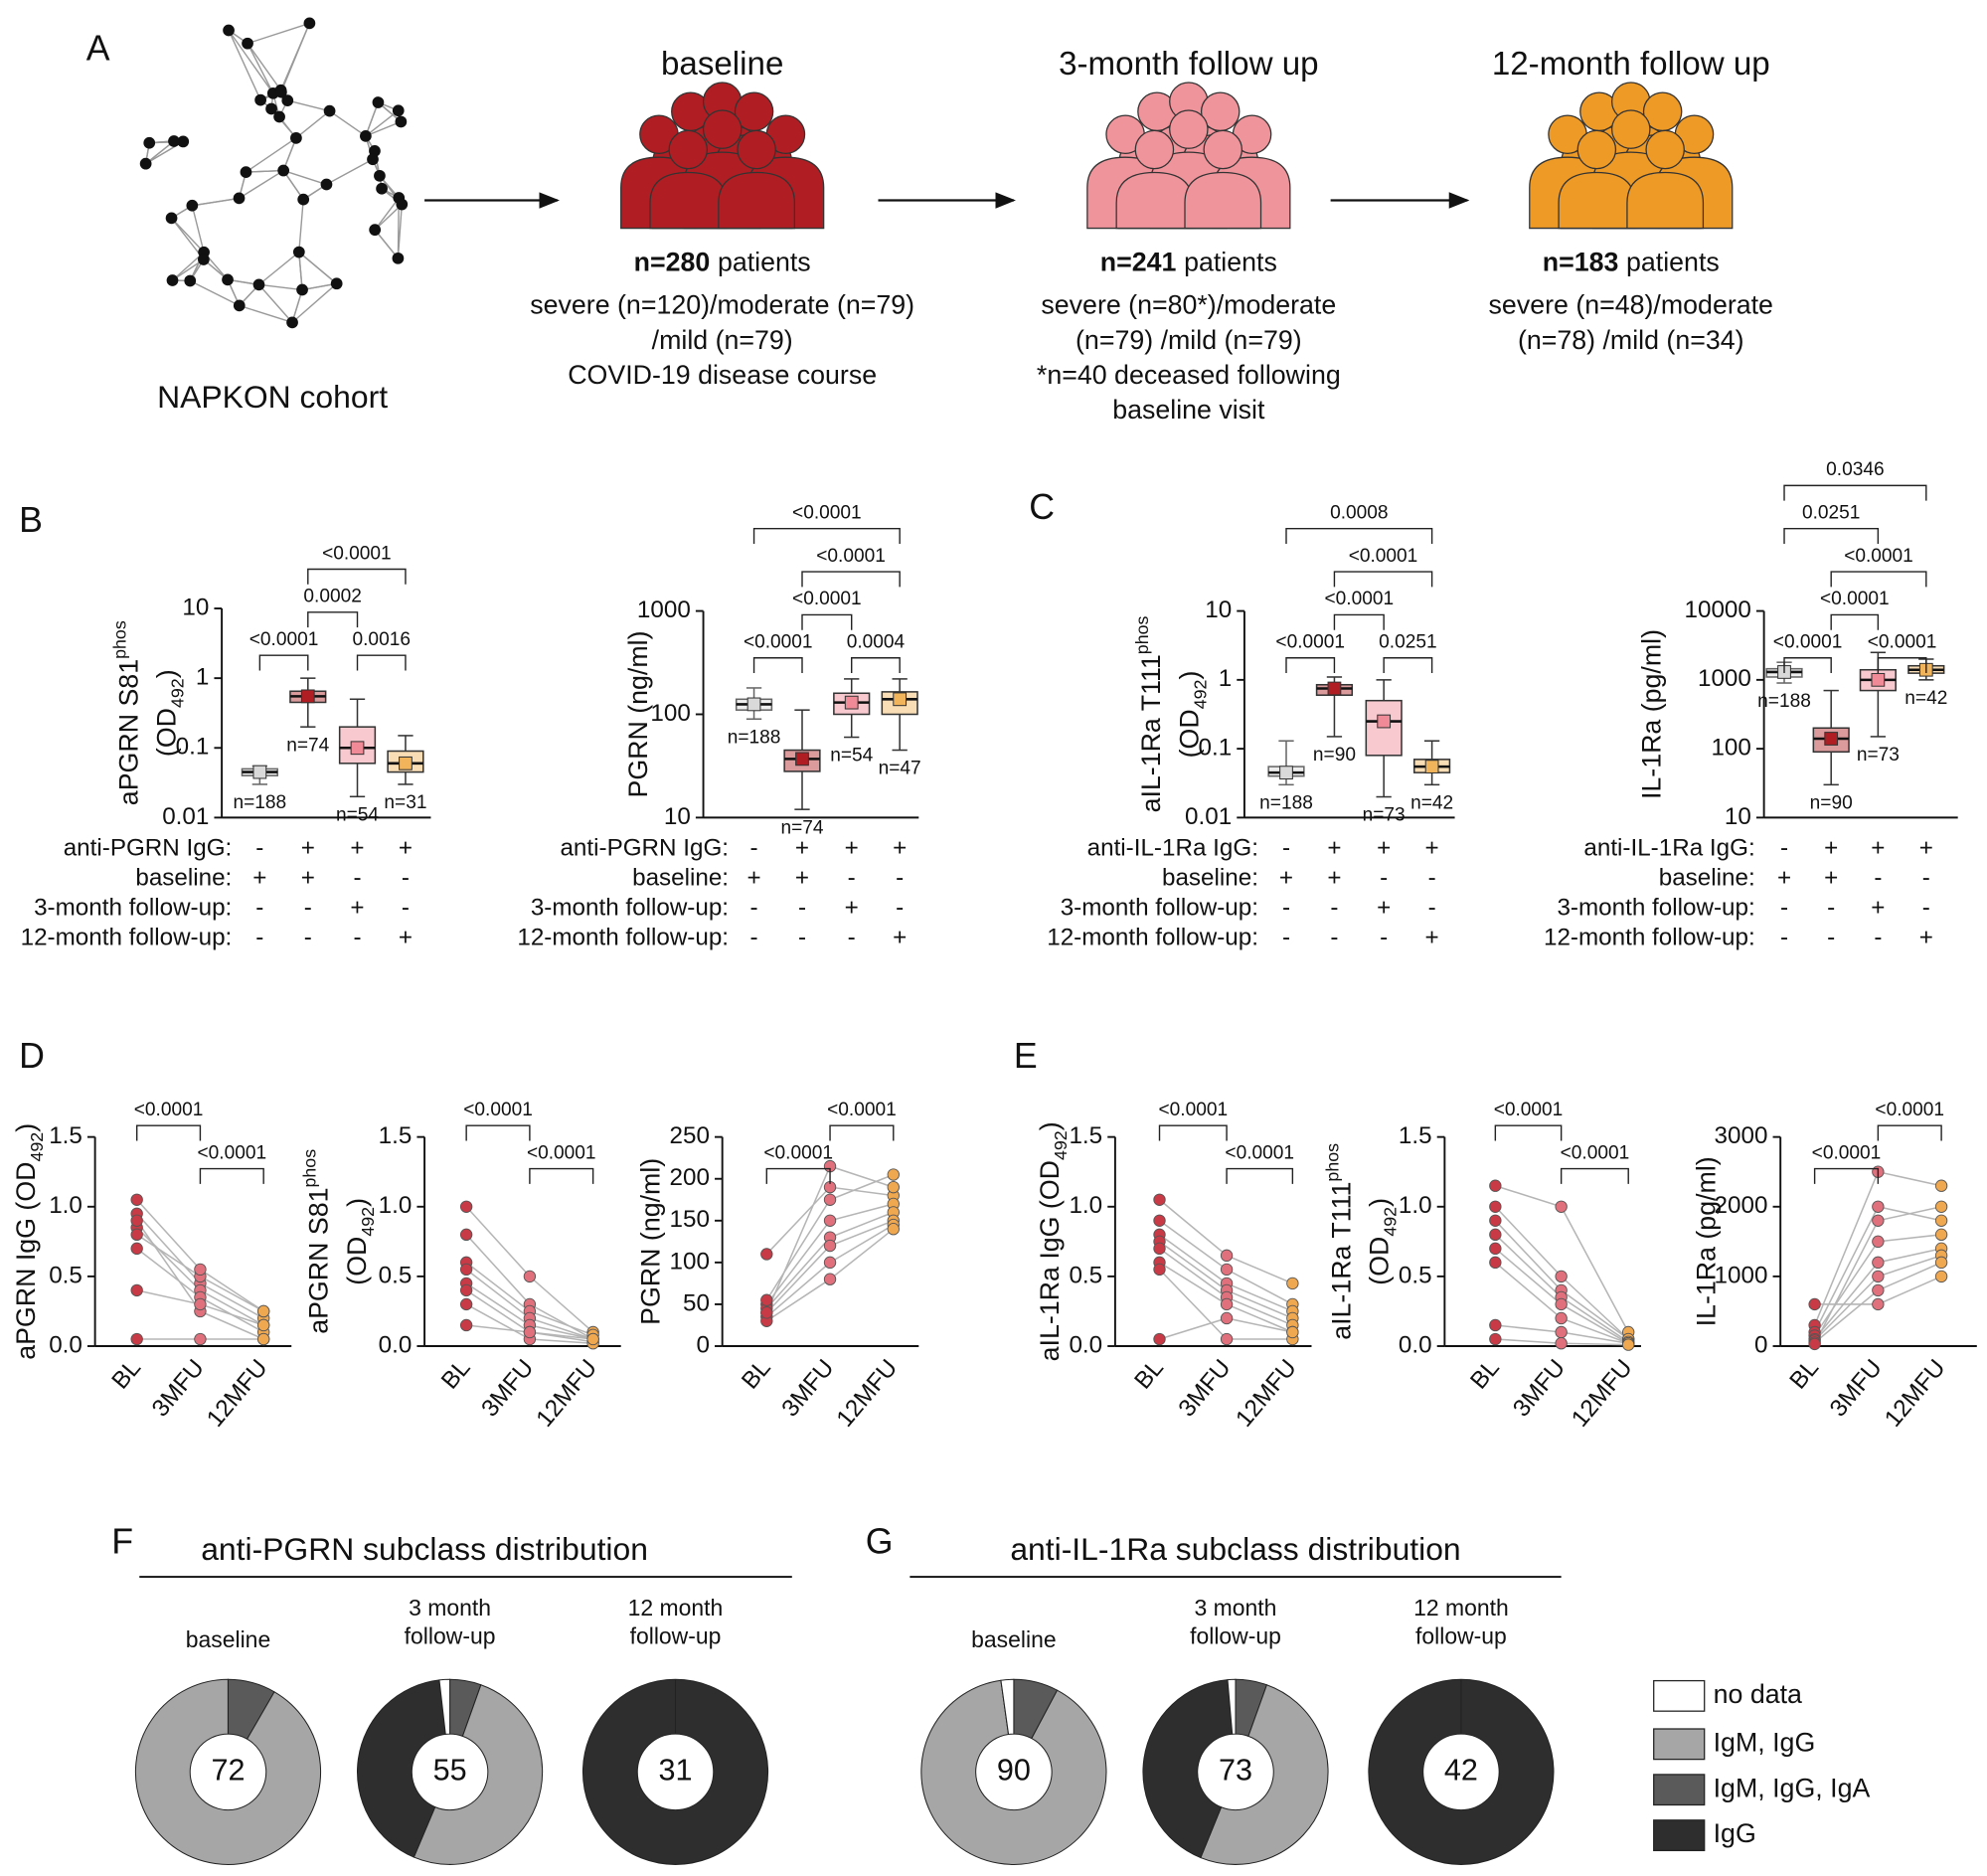  I want to click on y-tick-label: 100, so click(690, 1261).